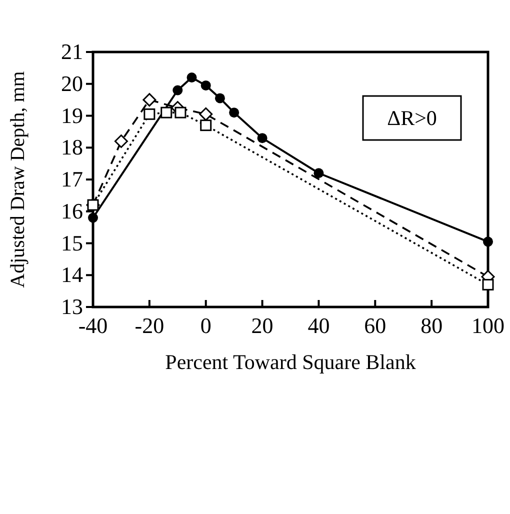 This screenshot has width=510, height=514. I want to click on x-tick-label: 60, so click(375, 325).